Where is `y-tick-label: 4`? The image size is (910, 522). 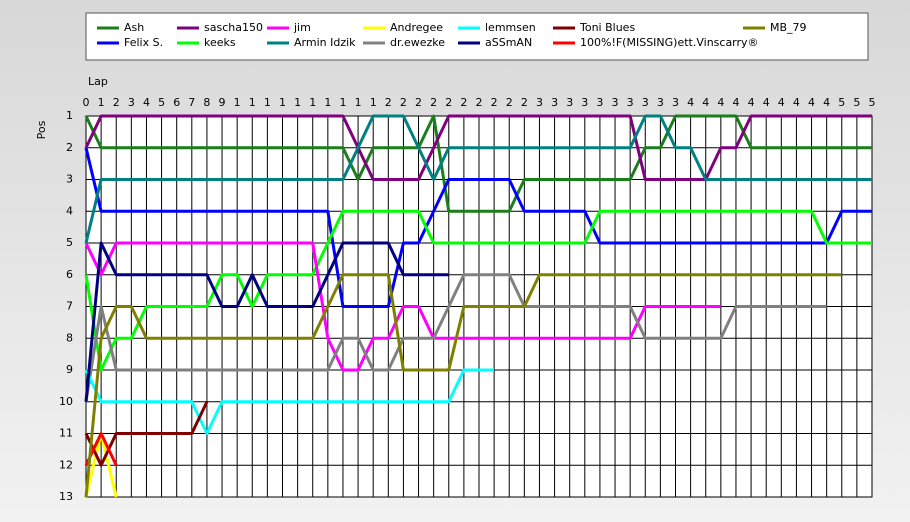 y-tick-label: 4 is located at coordinates (69, 210).